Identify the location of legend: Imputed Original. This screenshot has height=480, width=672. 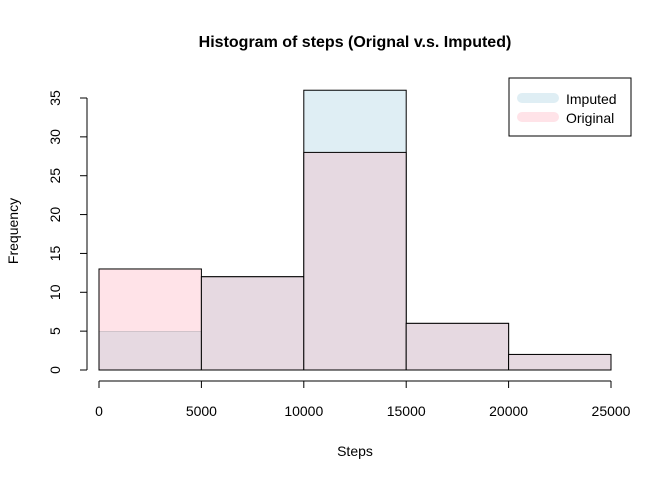
(570, 107).